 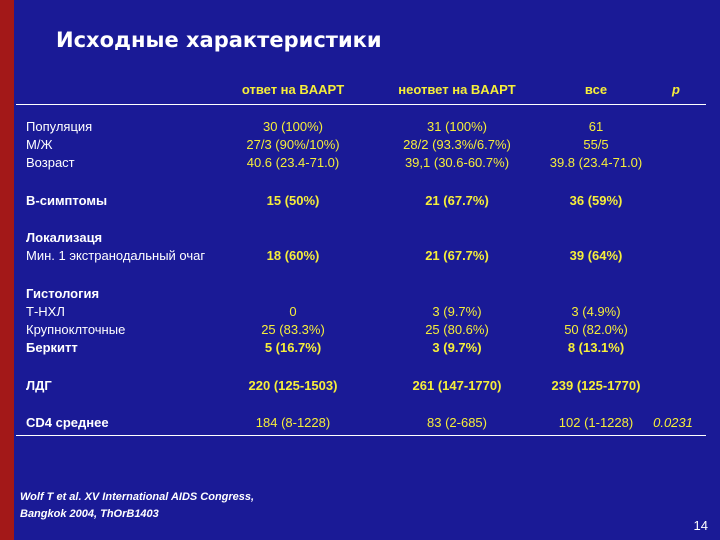 I want to click on header-nonresponse: неответ на BAAPT, so click(x=457, y=89).